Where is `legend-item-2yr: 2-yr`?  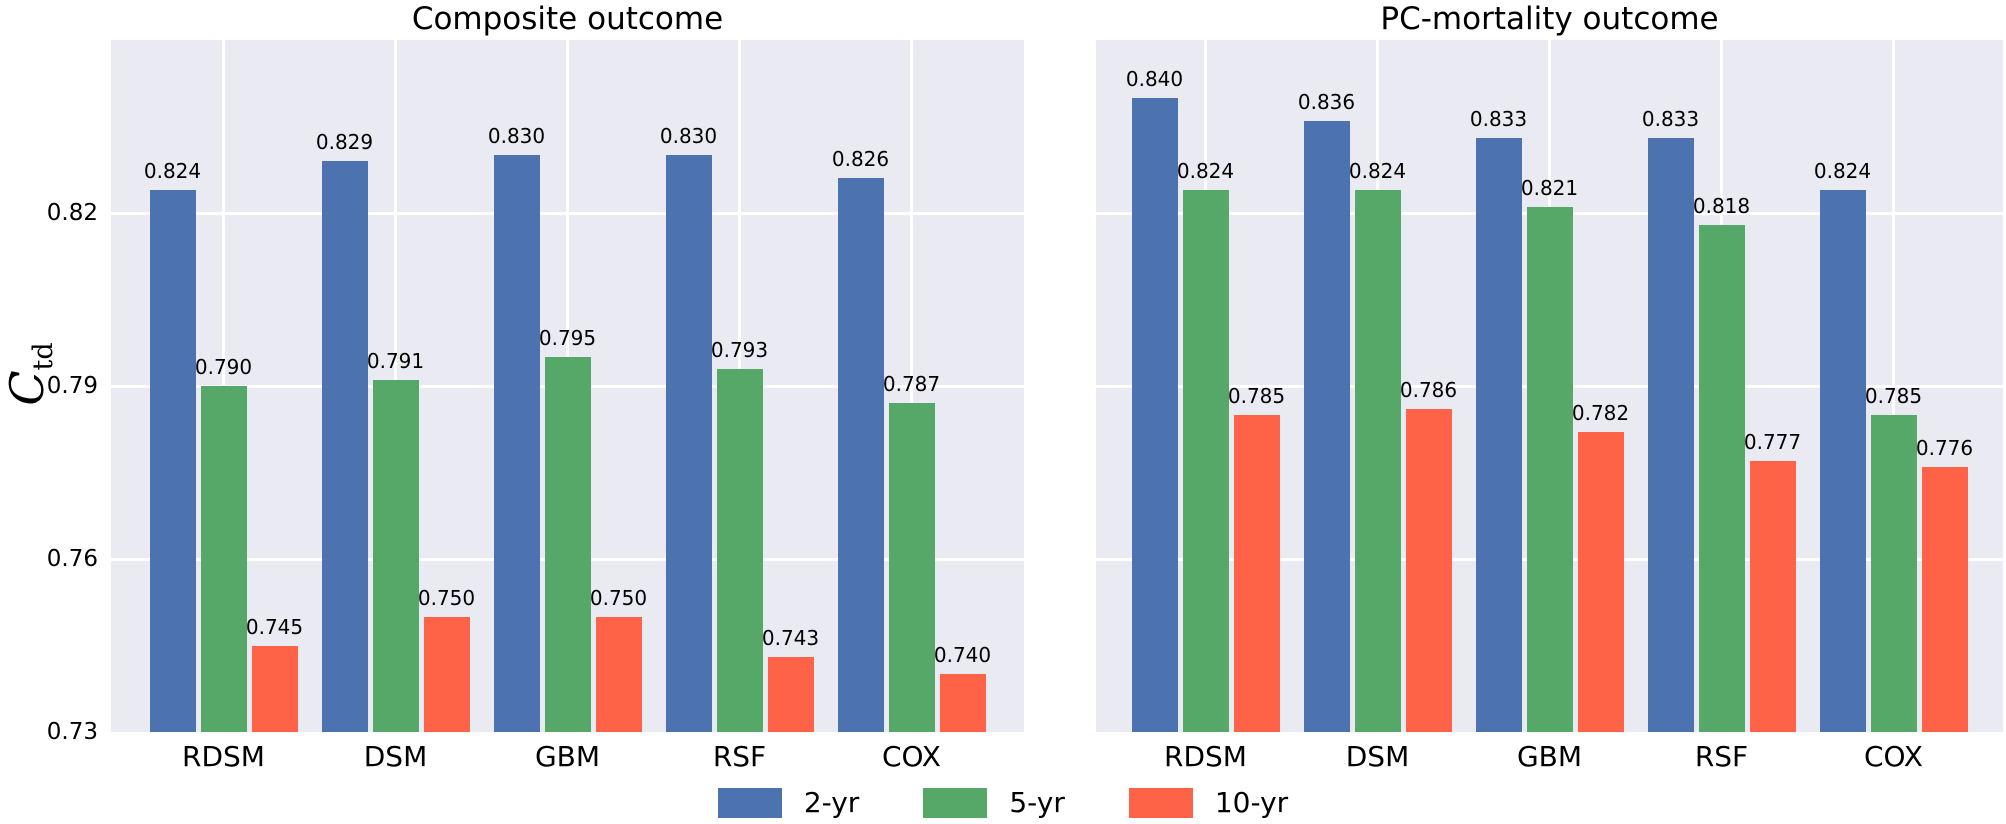
legend-item-2yr: 2-yr is located at coordinates (788, 803).